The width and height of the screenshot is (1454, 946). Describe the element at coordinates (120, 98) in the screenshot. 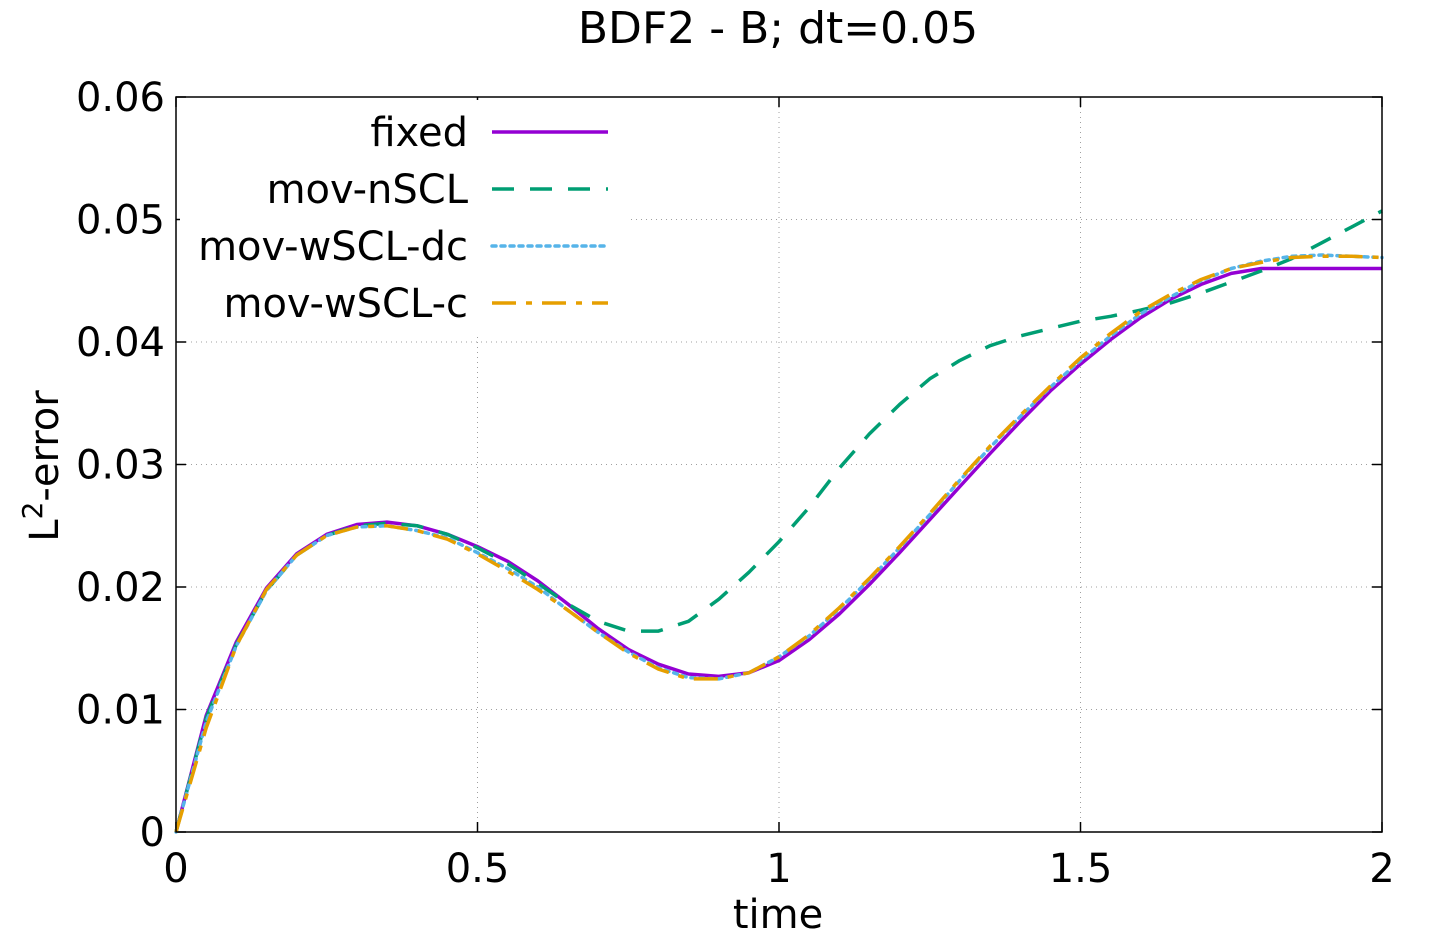

I see `y-tick-label: 0.06` at that location.